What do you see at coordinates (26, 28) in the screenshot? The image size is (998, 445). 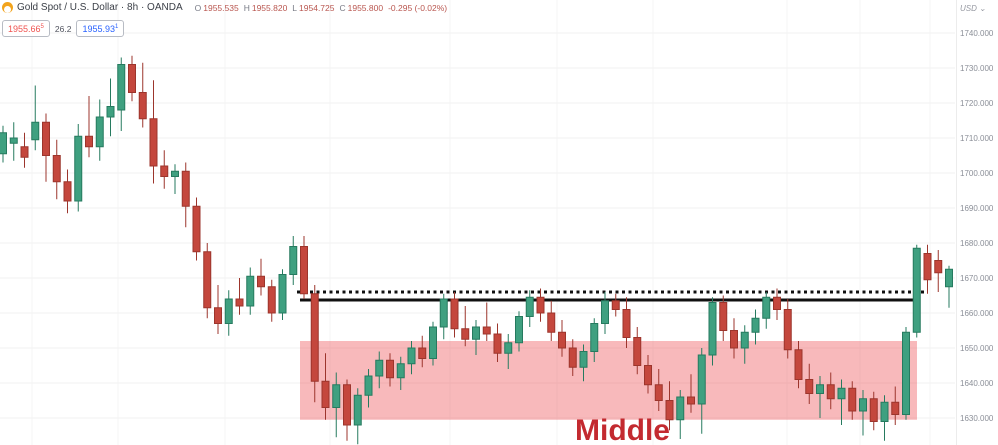 I see `sell-price-button: 1955.665` at bounding box center [26, 28].